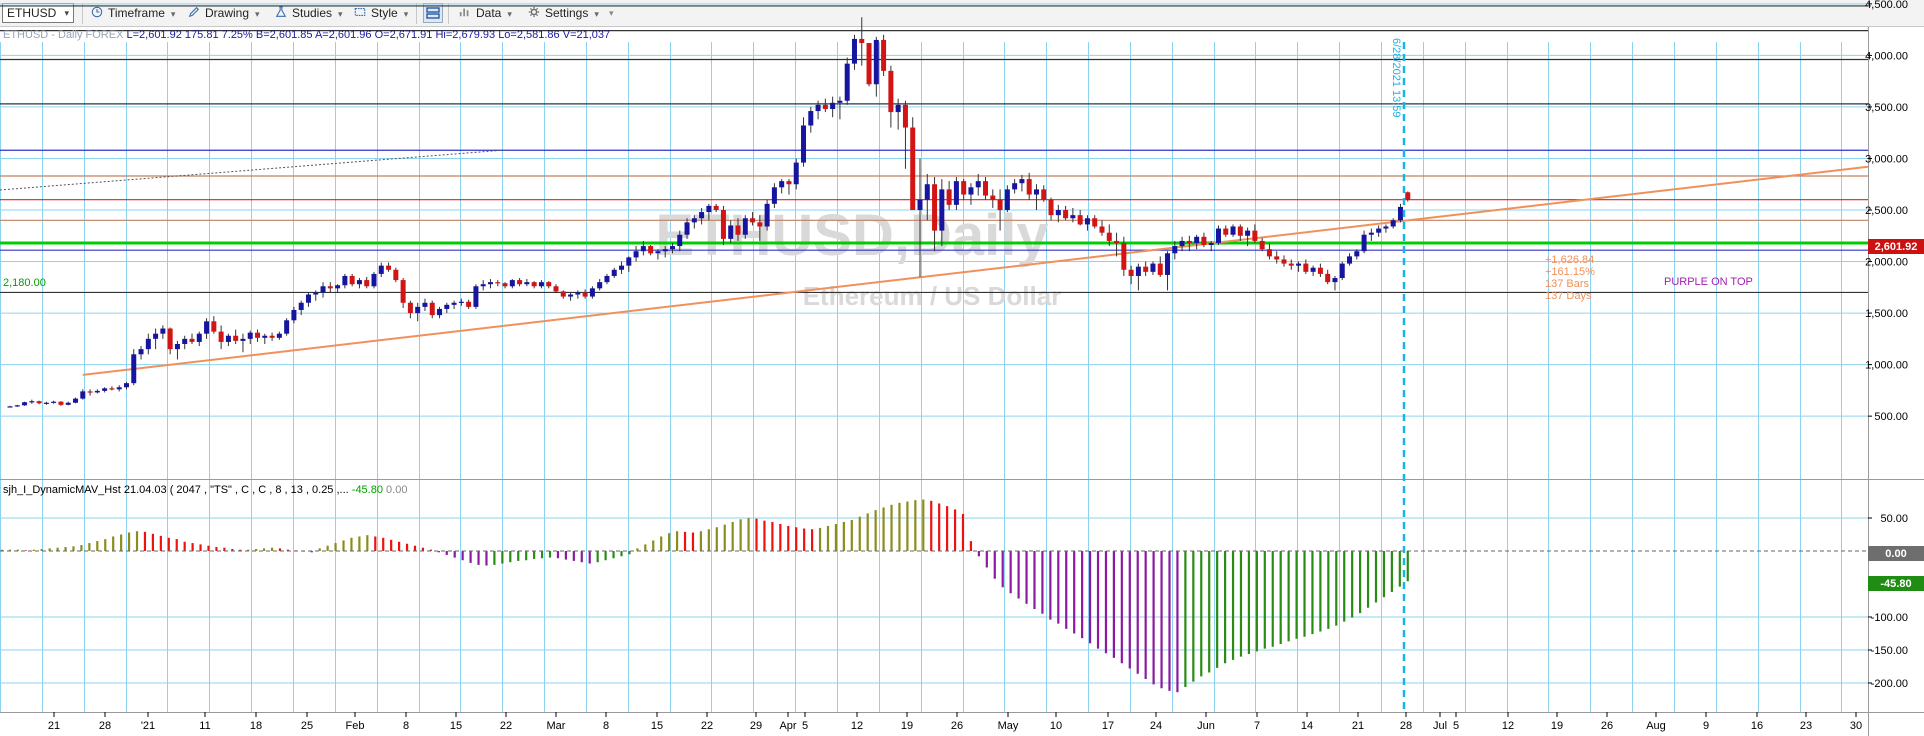 Image resolution: width=1924 pixels, height=736 pixels. Describe the element at coordinates (223, 13) in the screenshot. I see `drawing-button: Drawing ▾` at that location.